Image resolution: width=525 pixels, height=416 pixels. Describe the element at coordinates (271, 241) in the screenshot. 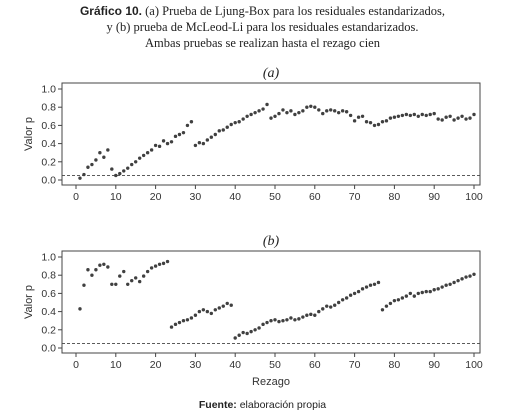

I see `panel-title: (b)` at that location.